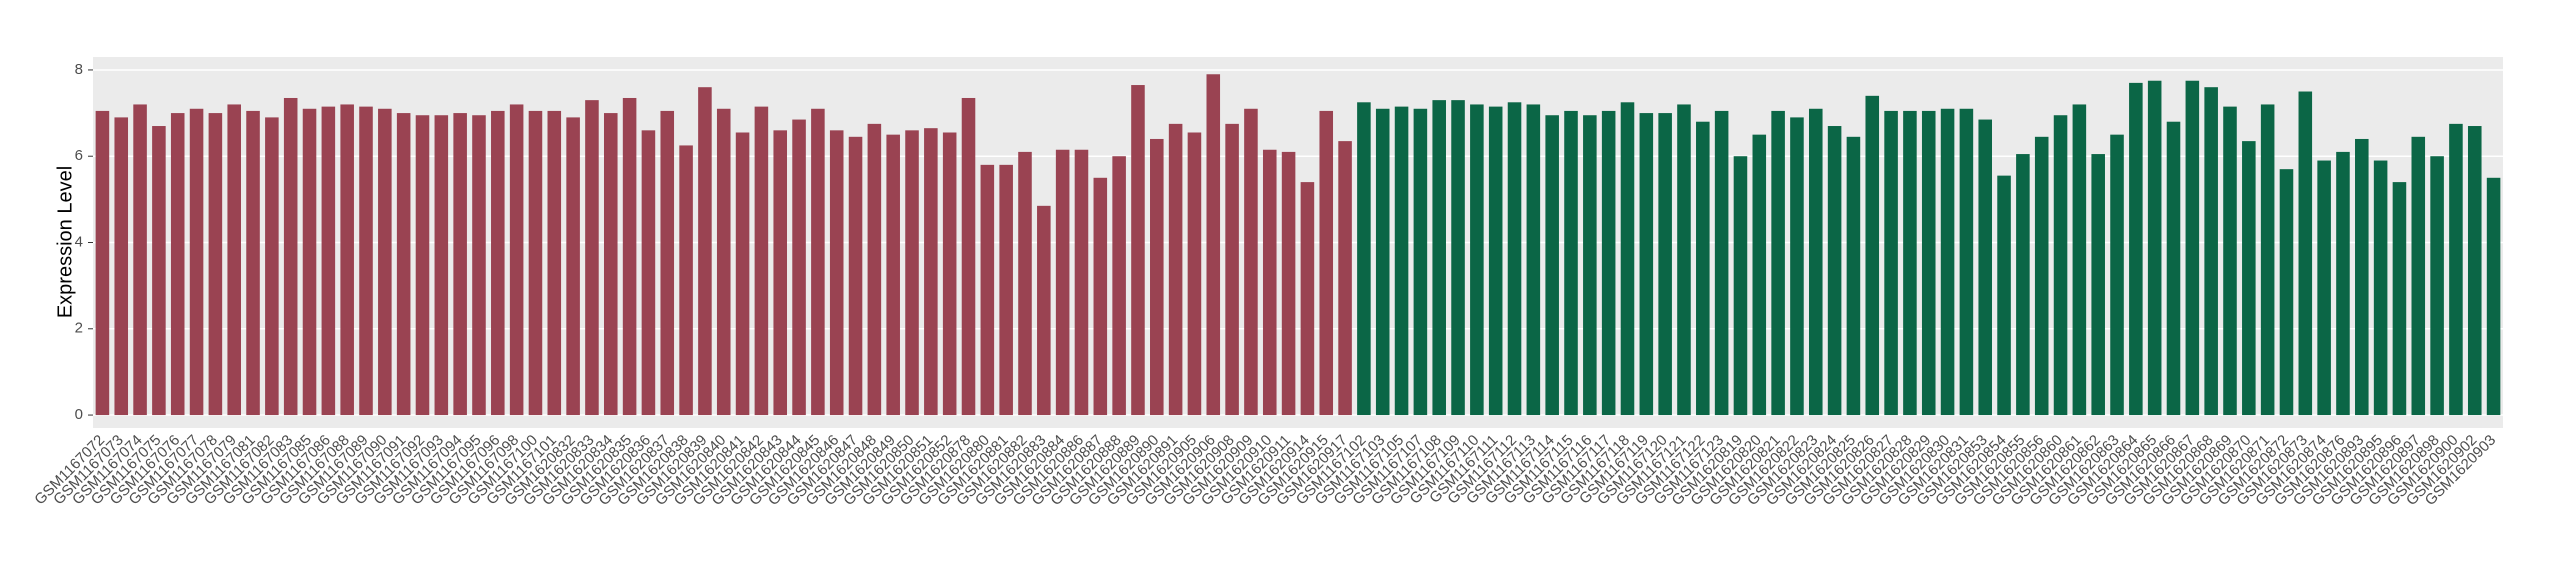 This screenshot has width=2560, height=580. What do you see at coordinates (79, 414) in the screenshot?
I see `y-tick-label: 0` at bounding box center [79, 414].